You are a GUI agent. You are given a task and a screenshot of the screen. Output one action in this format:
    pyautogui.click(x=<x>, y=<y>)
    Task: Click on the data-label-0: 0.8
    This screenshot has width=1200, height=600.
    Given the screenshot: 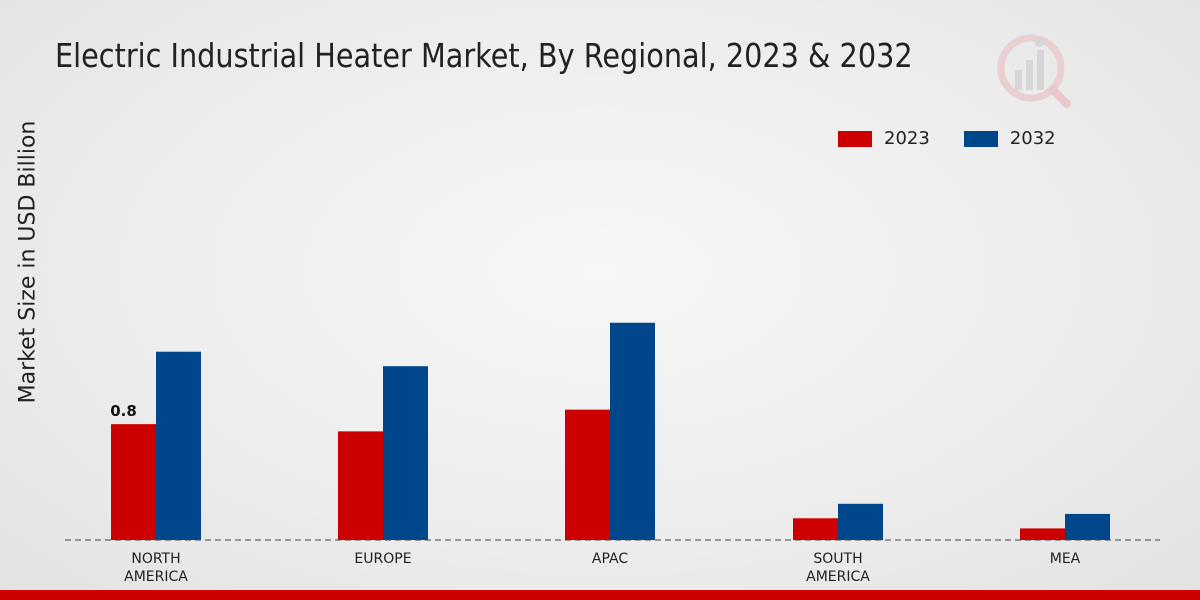 What is the action you would take?
    pyautogui.click(x=123, y=411)
    